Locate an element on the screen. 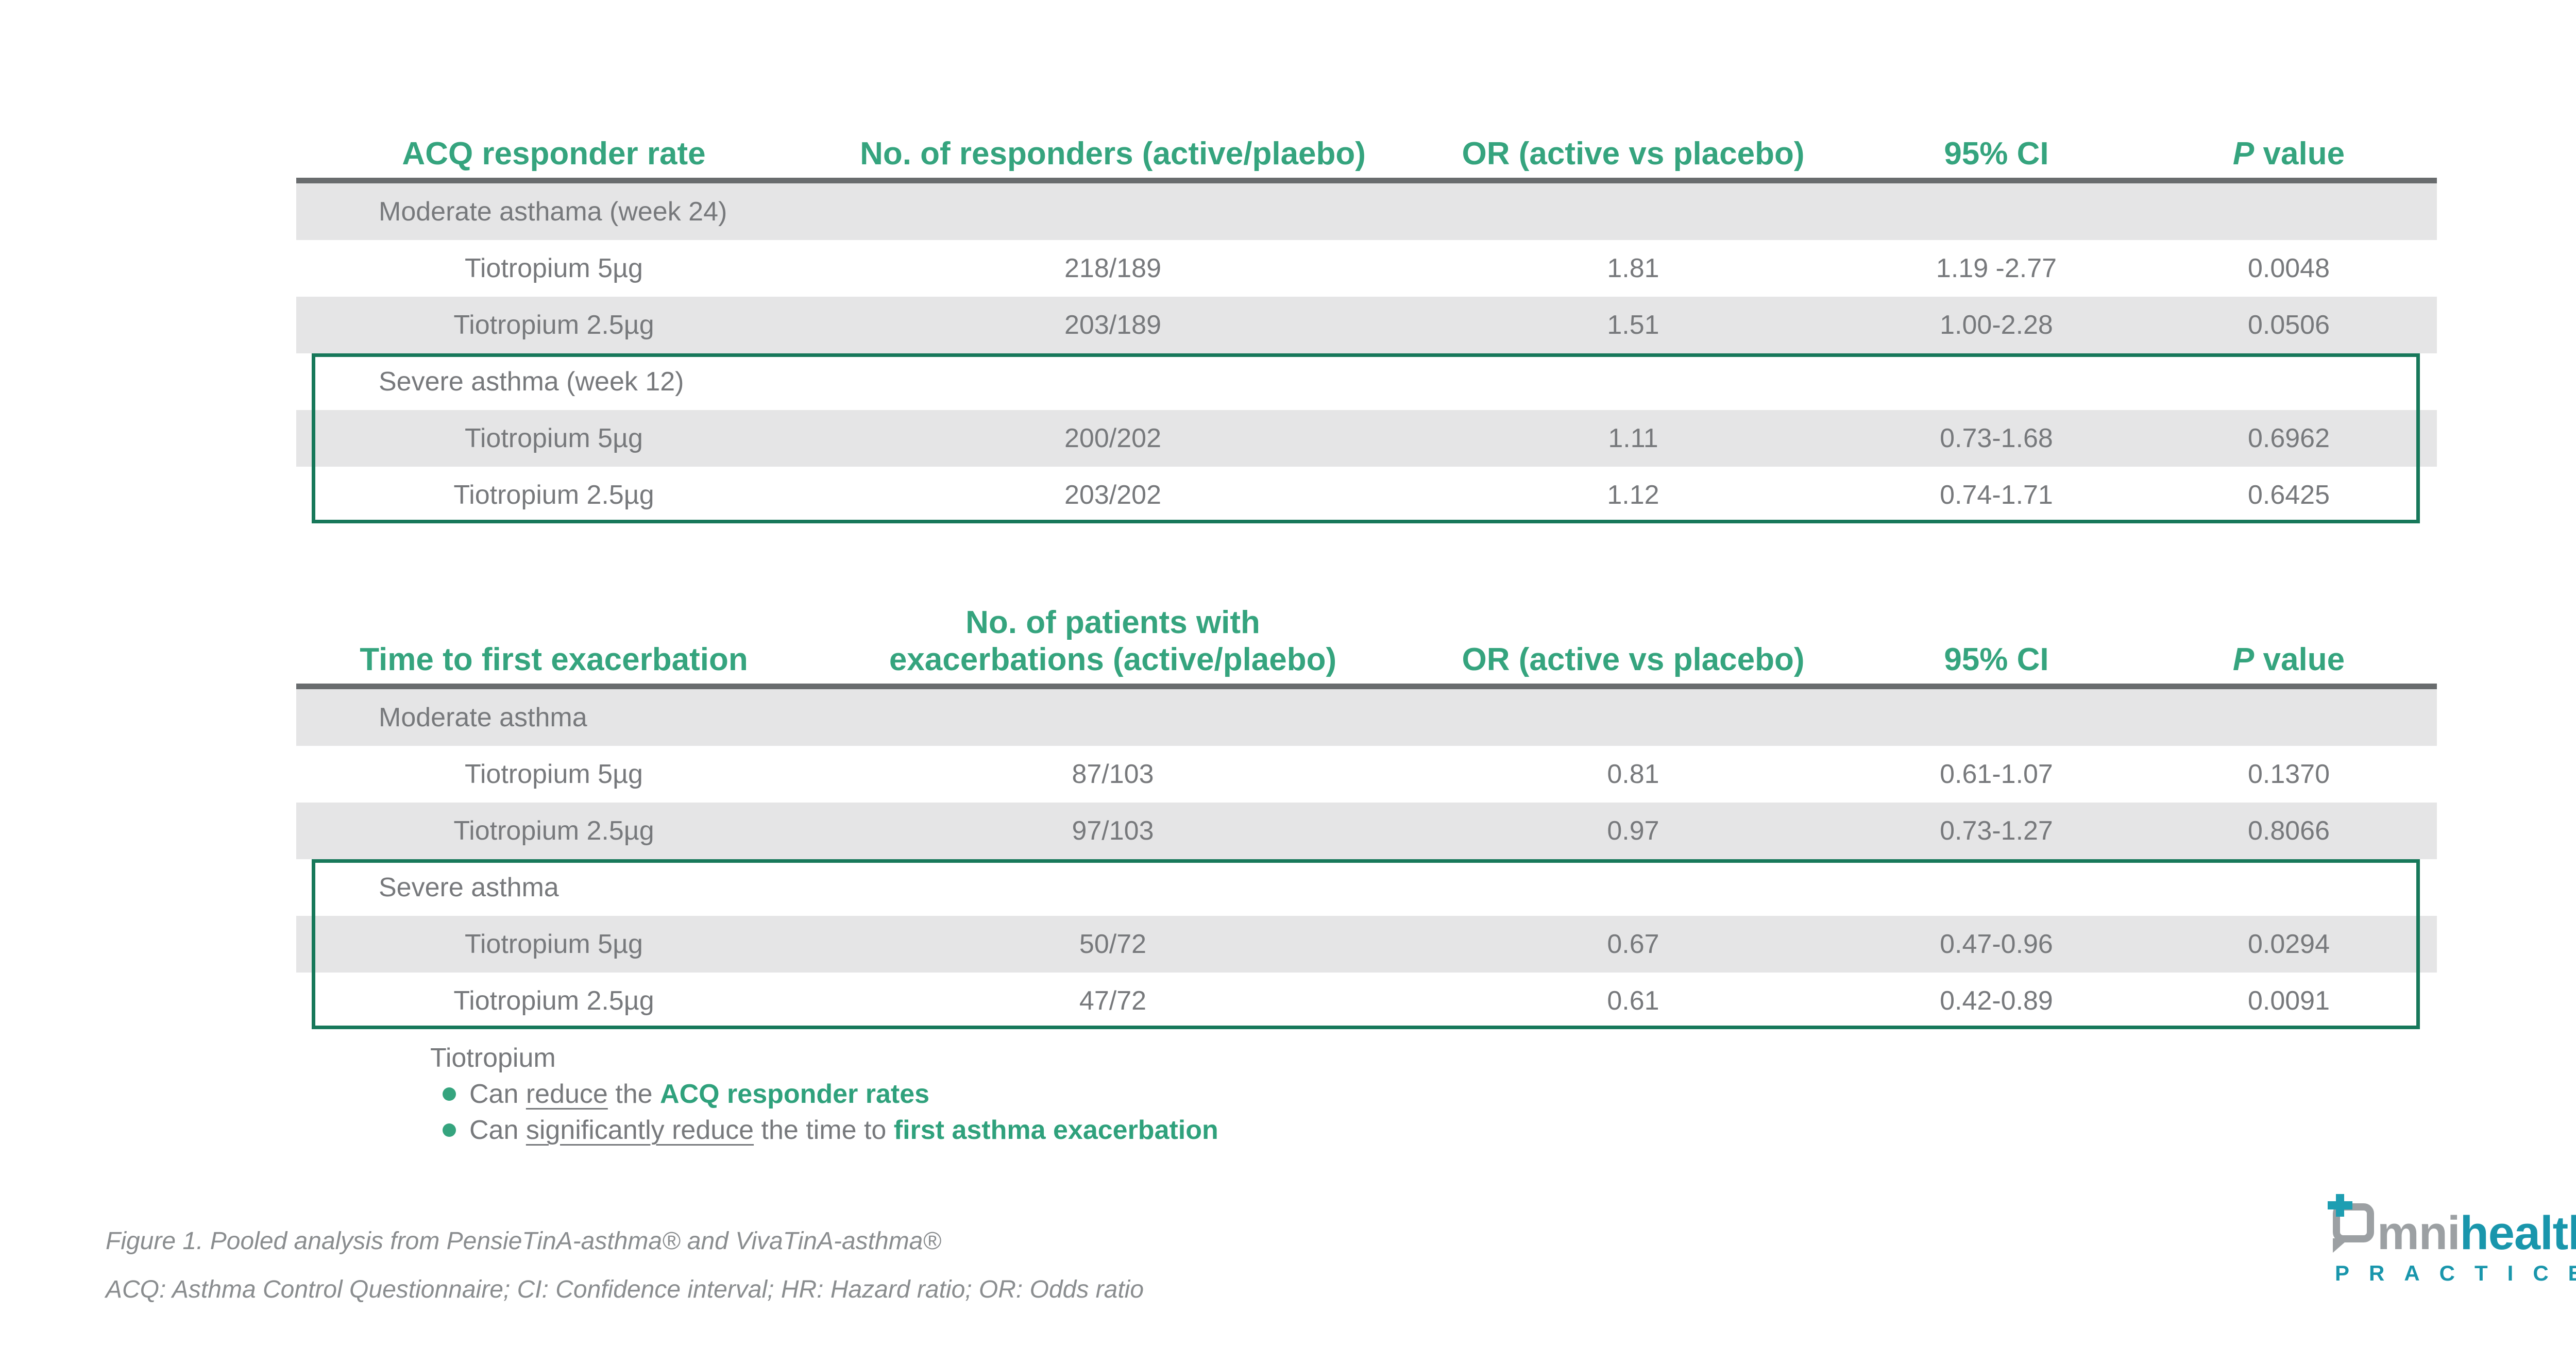 This screenshot has height=1364, width=2576. or-cell: 1.11 is located at coordinates (1633, 438).